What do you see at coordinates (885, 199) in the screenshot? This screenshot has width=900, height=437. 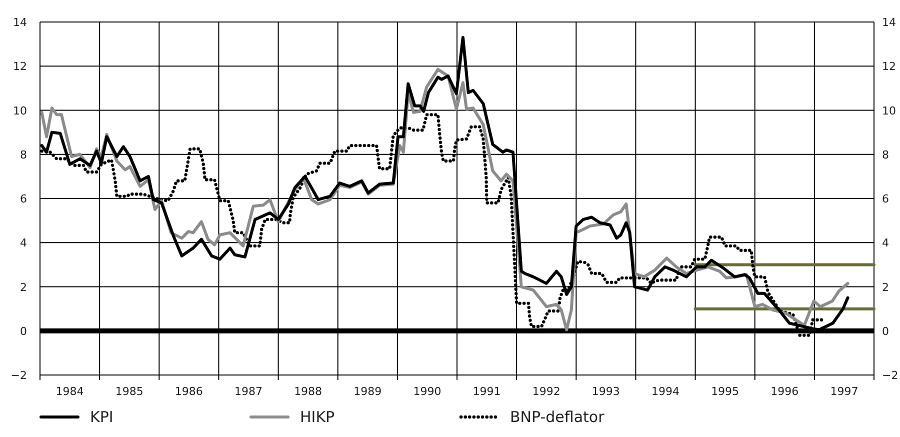 I see `y2-tick-label: 6` at bounding box center [885, 199].